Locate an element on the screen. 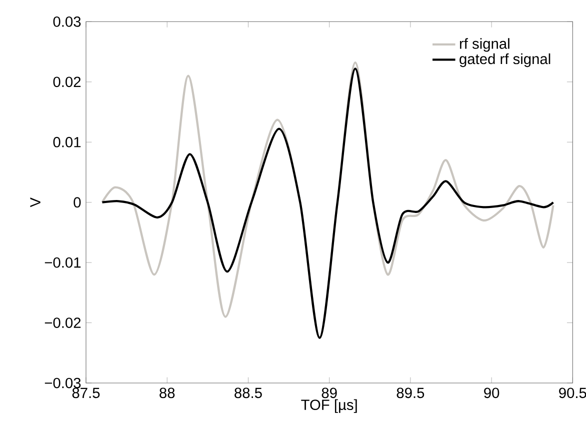  y-tick-label: 0.01 is located at coordinates (67, 142).